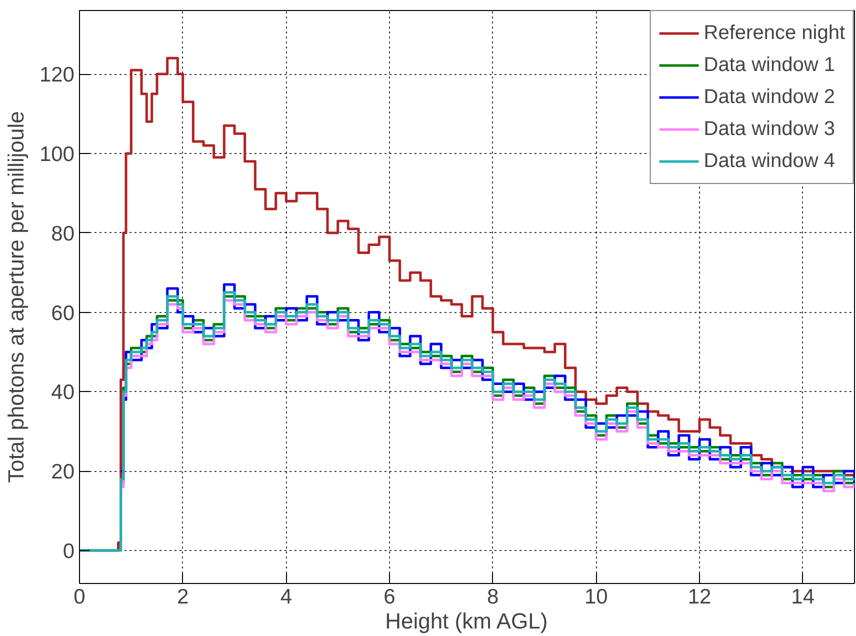  Describe the element at coordinates (62, 313) in the screenshot. I see `y-tick-label: 60` at that location.